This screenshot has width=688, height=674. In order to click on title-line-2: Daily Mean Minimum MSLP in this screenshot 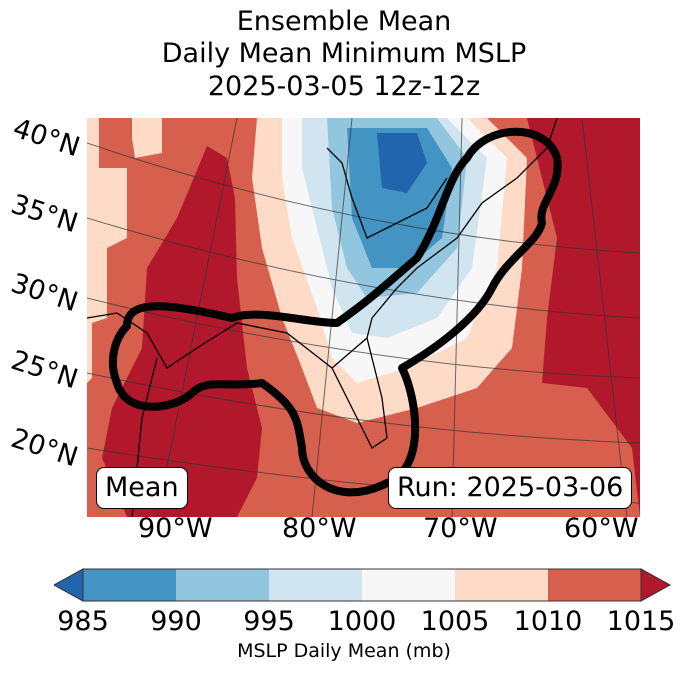, I will do `click(344, 53)`.